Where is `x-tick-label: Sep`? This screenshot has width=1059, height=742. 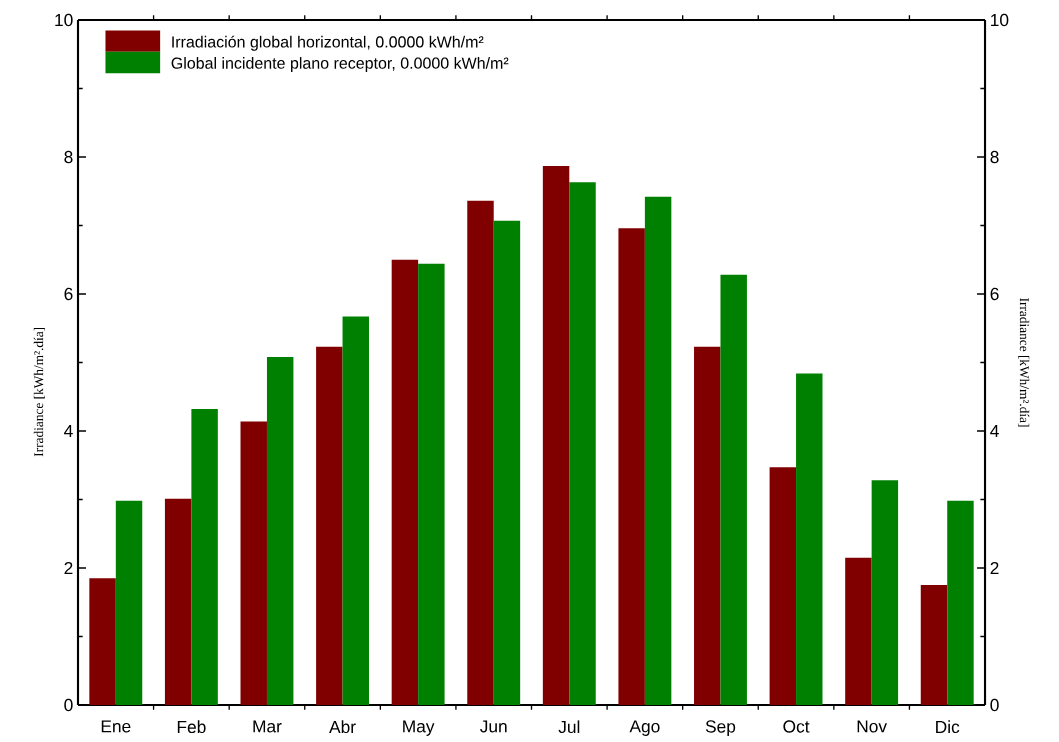 x-tick-label: Sep is located at coordinates (720, 728).